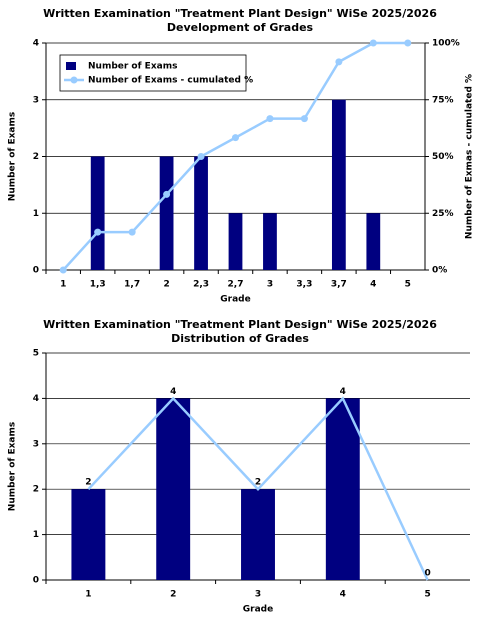 This screenshot has width=480, height=619. What do you see at coordinates (170, 81) in the screenshot?
I see `legend-label: Number of Exams - cumulated %` at bounding box center [170, 81].